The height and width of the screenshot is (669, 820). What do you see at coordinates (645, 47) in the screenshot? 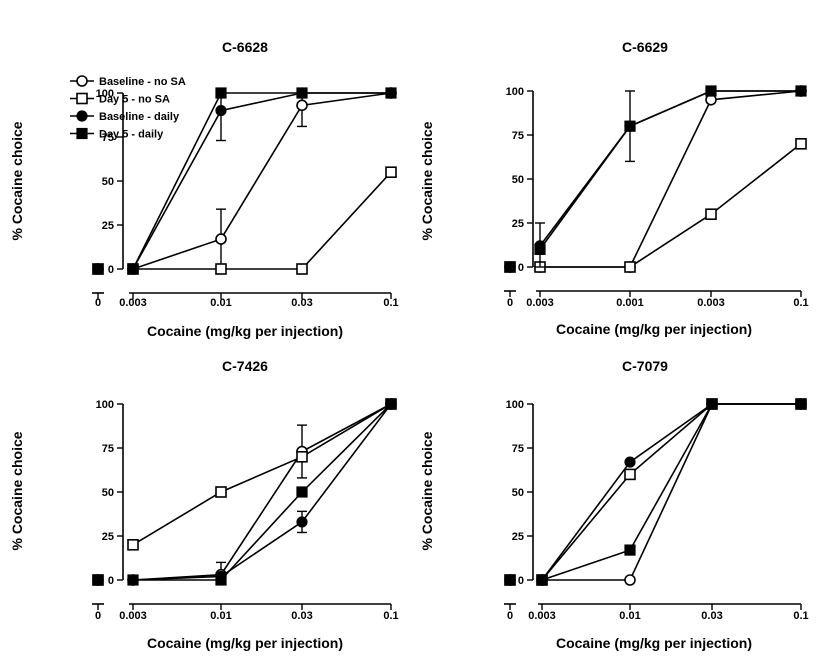
I see `chart-title: C-6629` at bounding box center [645, 47].